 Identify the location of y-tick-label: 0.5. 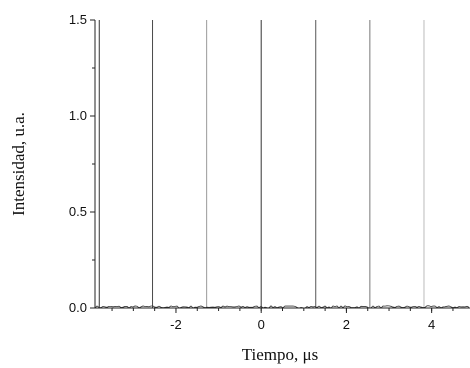
(78, 211).